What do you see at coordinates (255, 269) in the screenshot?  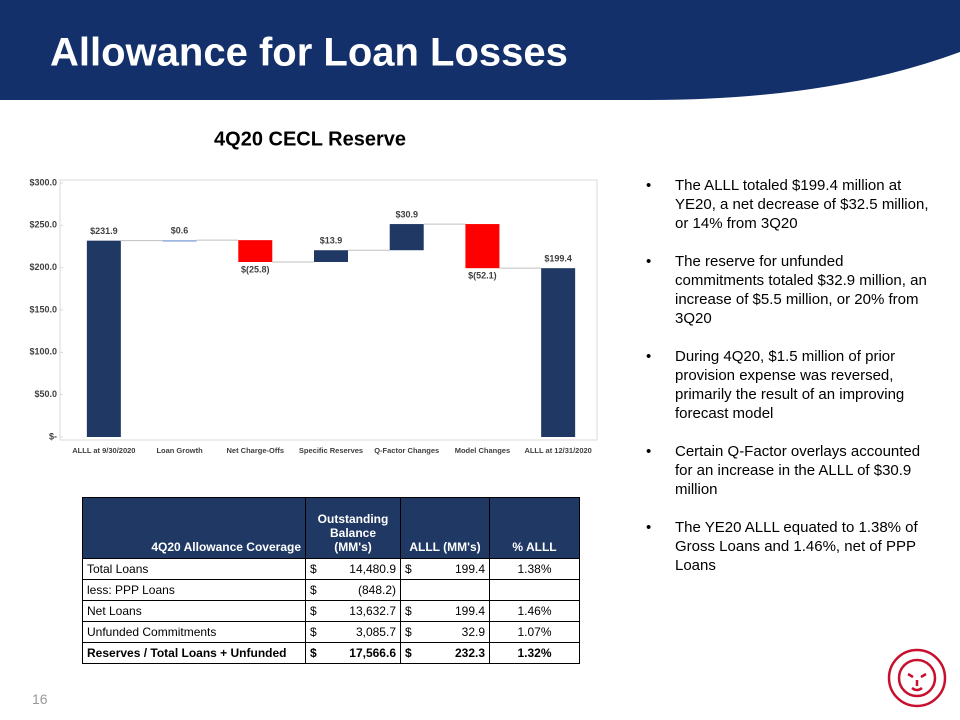 I see `value-label: $(25.8)` at bounding box center [255, 269].